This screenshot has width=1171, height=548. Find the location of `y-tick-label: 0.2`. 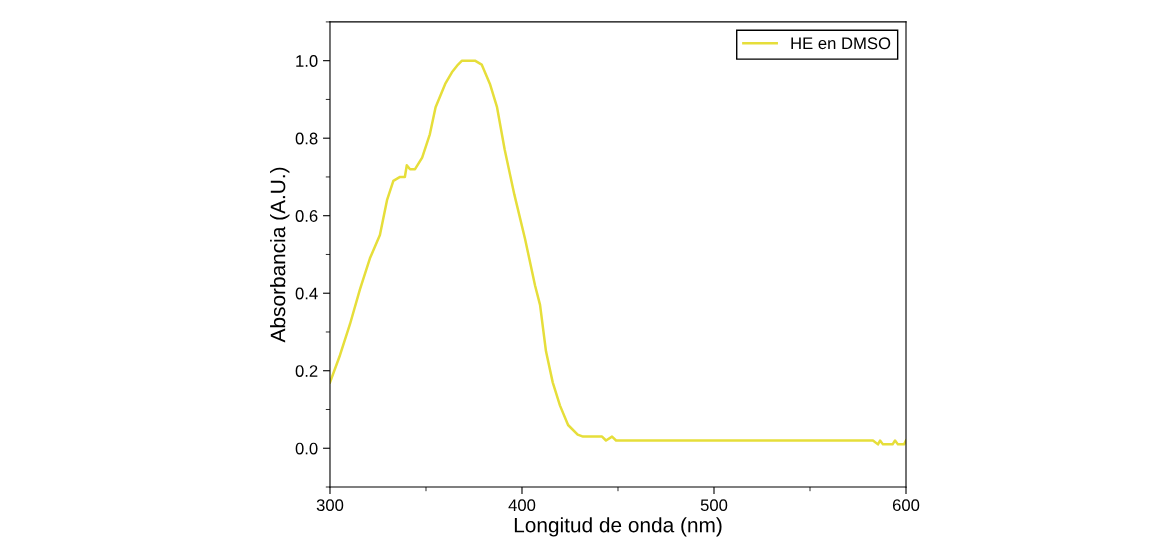

y-tick-label: 0.2 is located at coordinates (306, 371).